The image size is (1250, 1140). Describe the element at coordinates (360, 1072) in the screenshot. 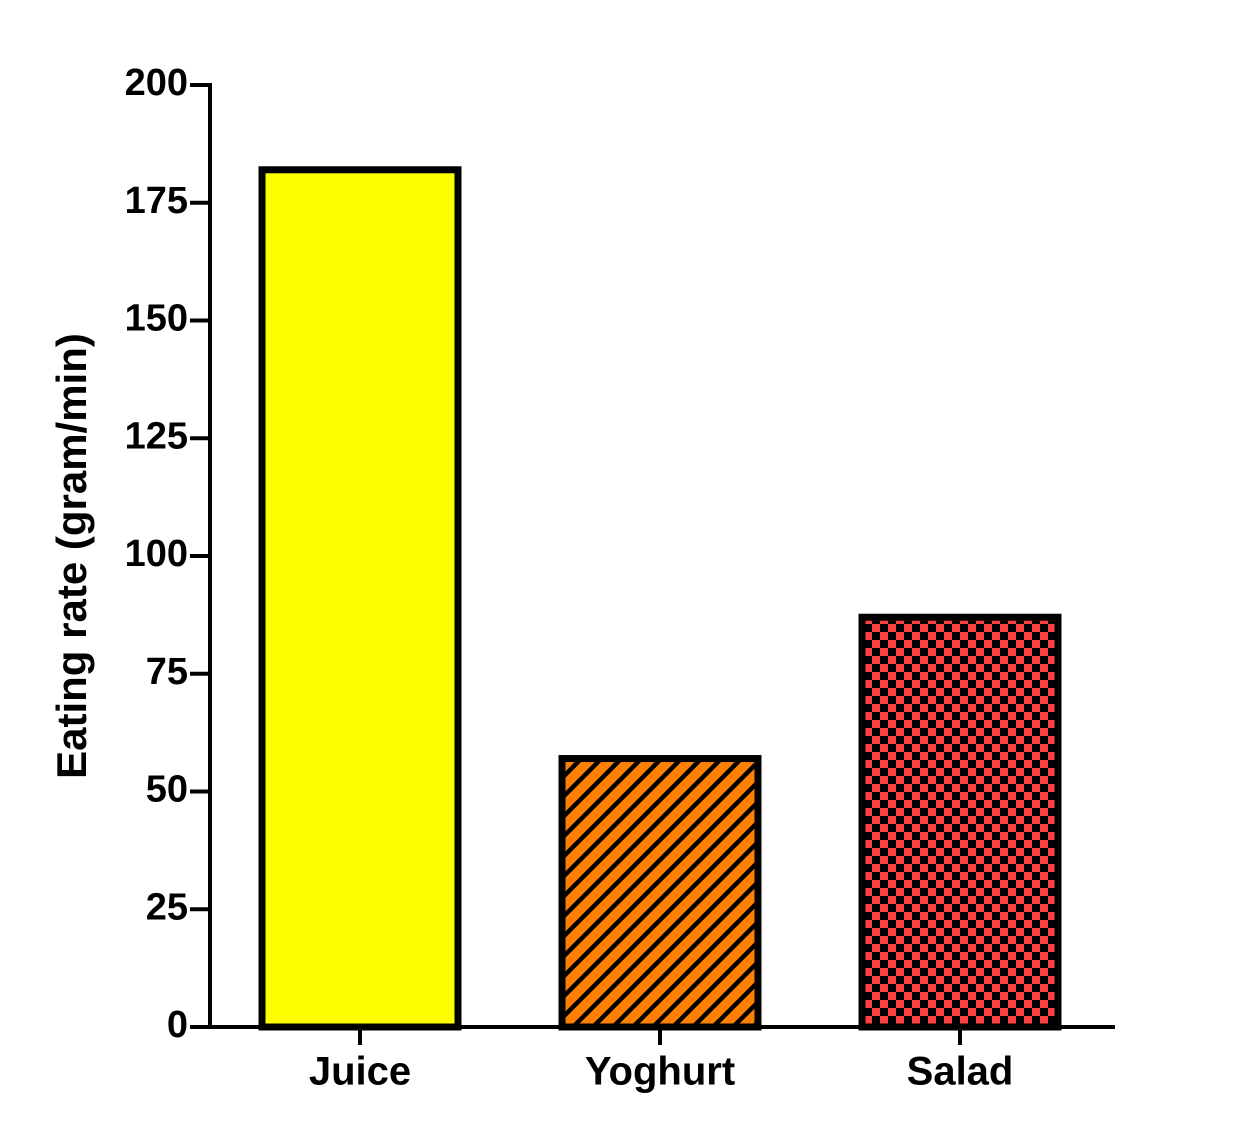

I see `x-tick-label: Juice` at that location.